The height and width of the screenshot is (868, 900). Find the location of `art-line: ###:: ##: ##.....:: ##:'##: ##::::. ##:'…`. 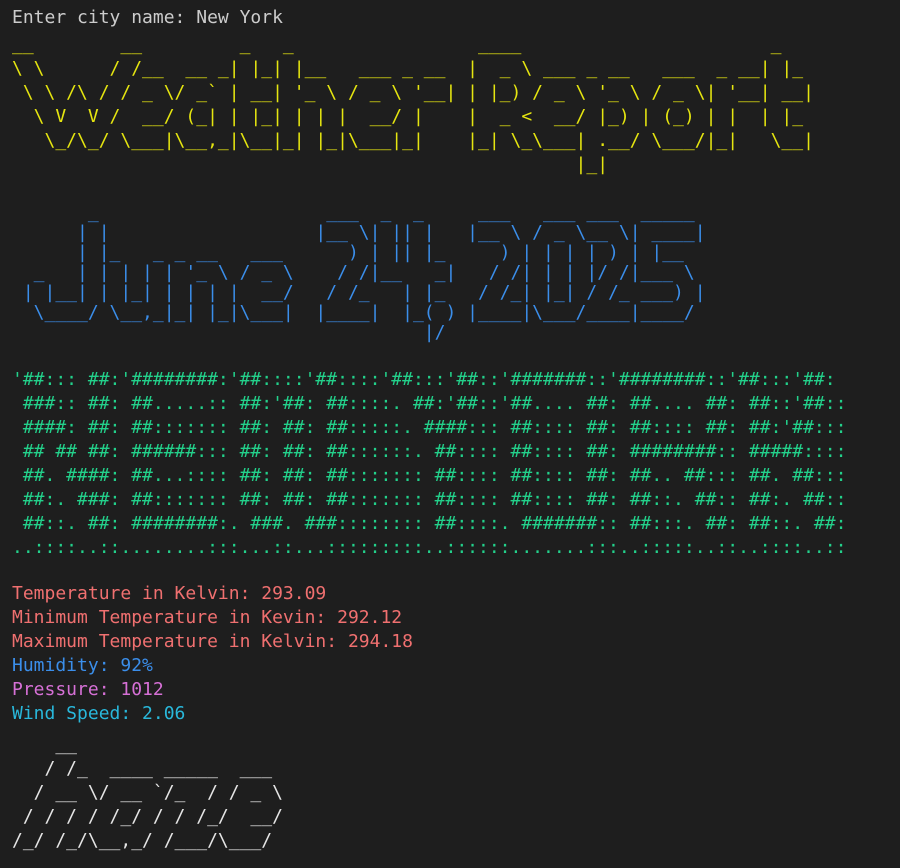

art-line: ###:: ##: ##.....:: ##:'##: ##::::. ##:'… is located at coordinates (429, 403).